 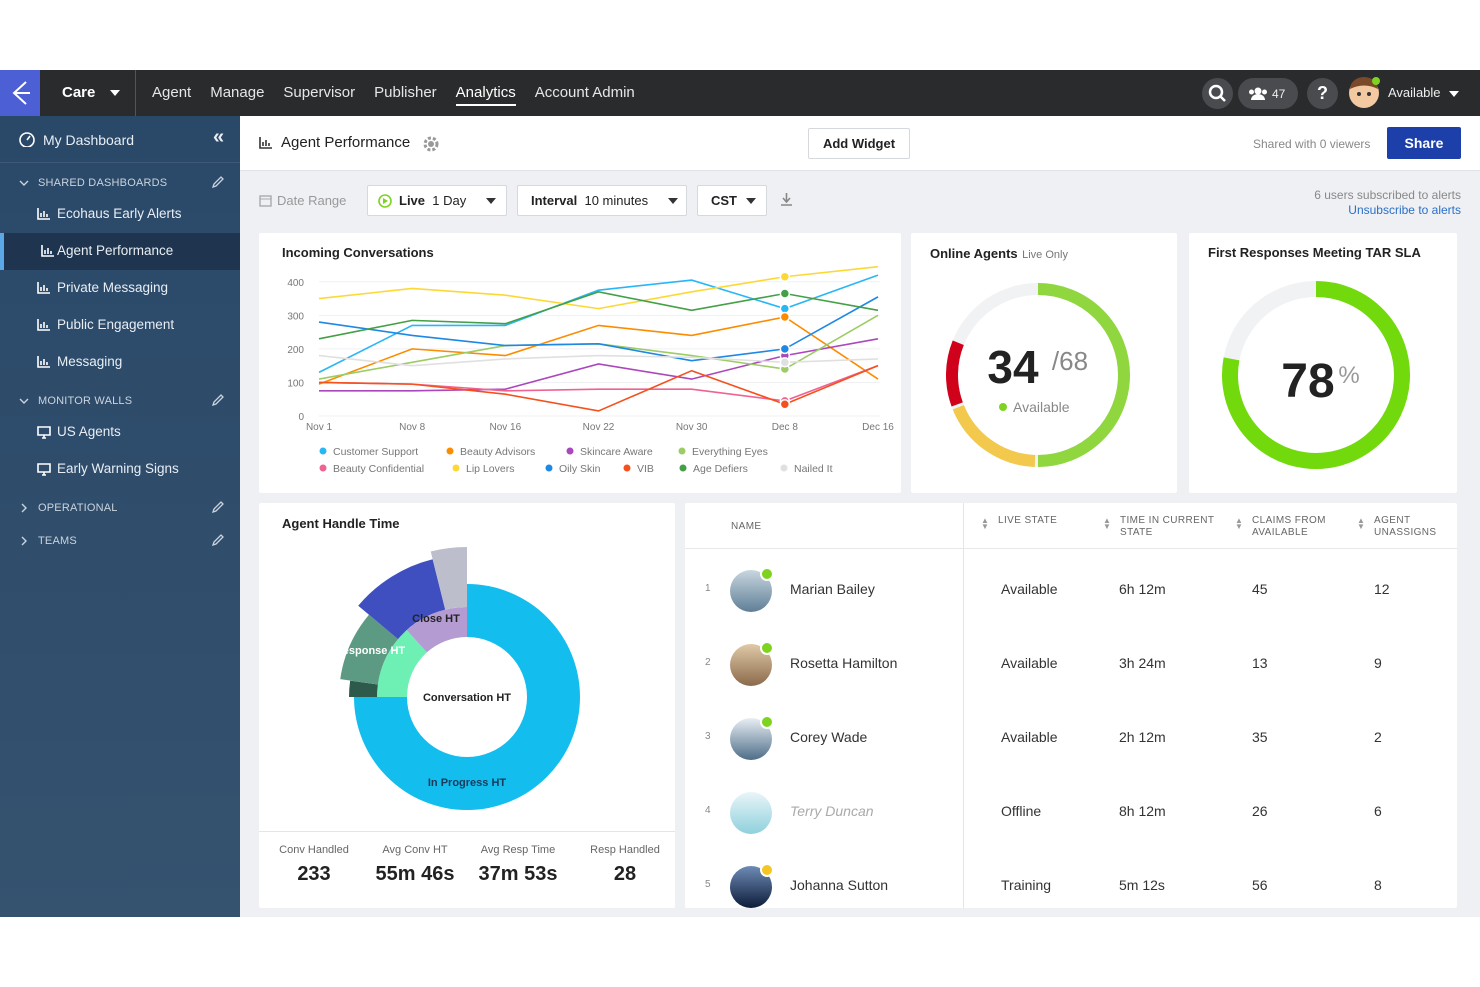 I want to click on x-tick-label: Nov 30, so click(x=692, y=427).